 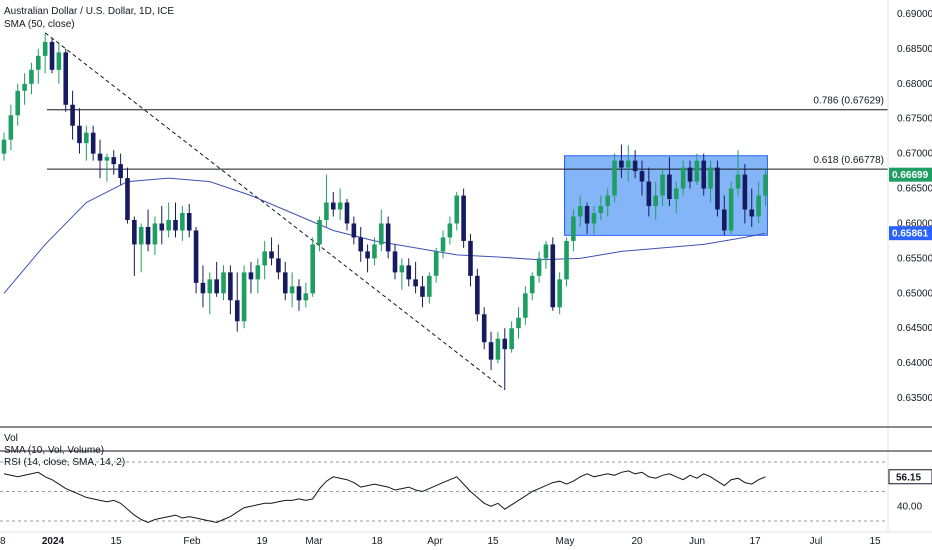 What do you see at coordinates (755, 541) in the screenshot?
I see `time-tick: 17` at bounding box center [755, 541].